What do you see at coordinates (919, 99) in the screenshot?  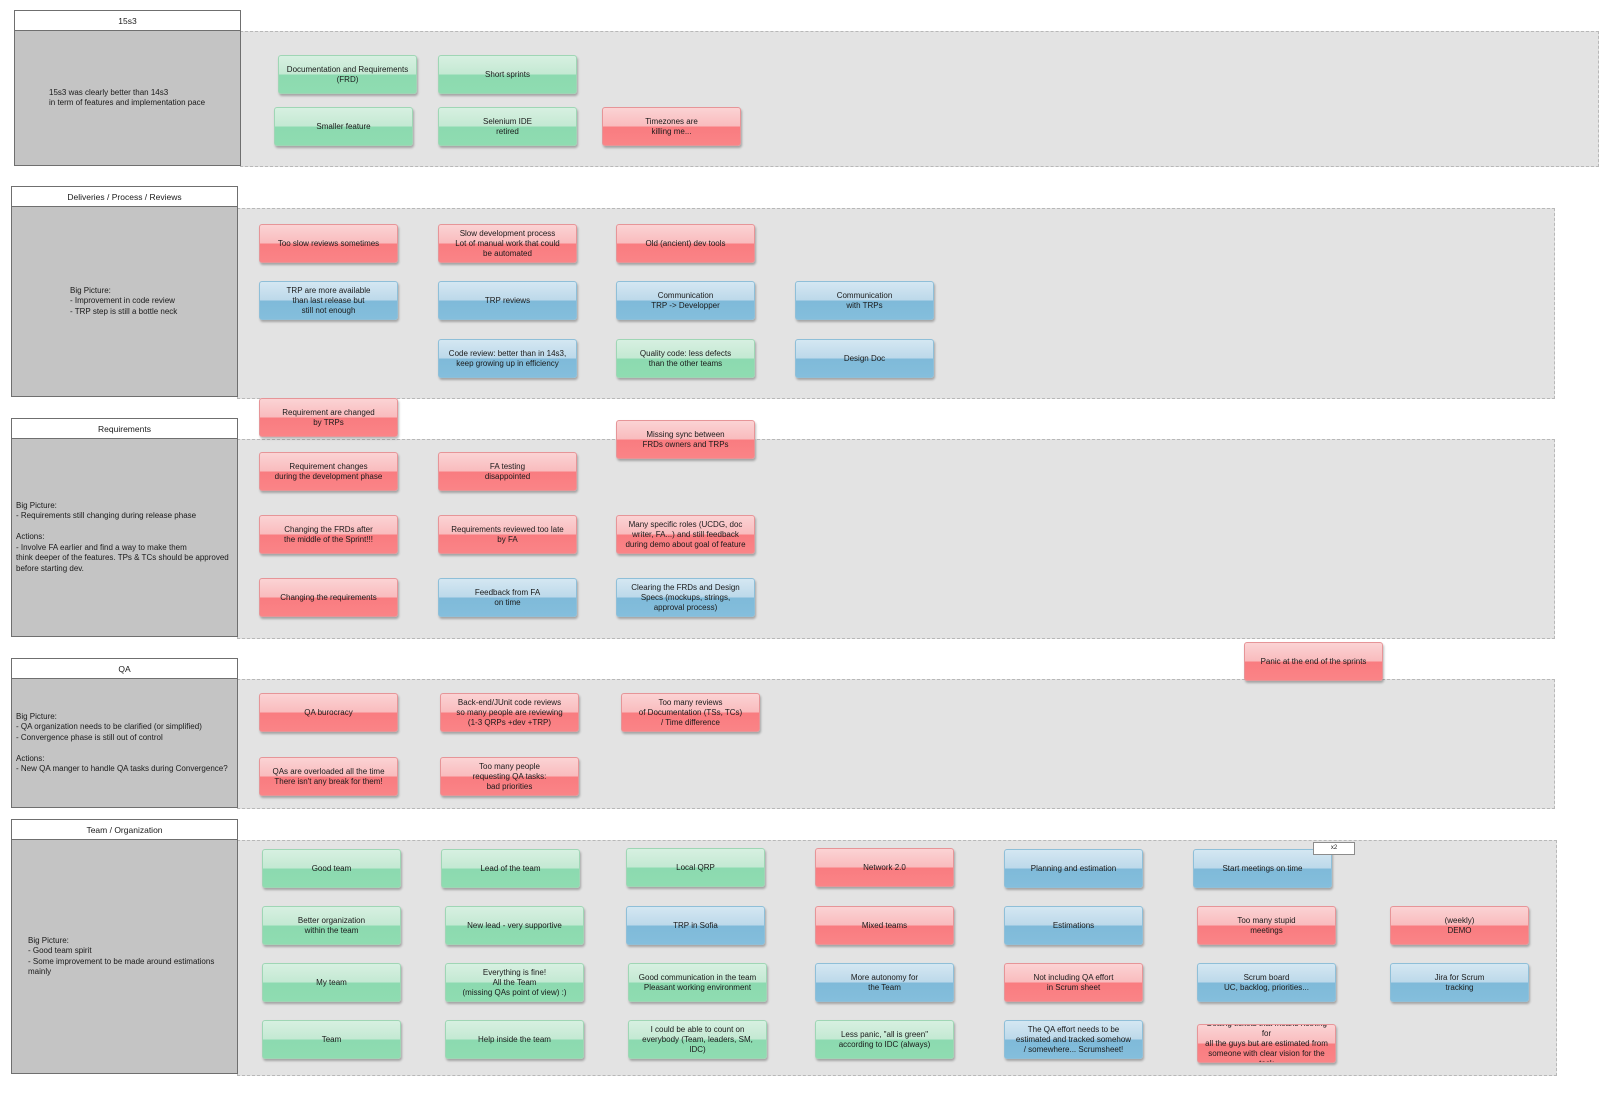 I see `section-band-15s3` at bounding box center [919, 99].